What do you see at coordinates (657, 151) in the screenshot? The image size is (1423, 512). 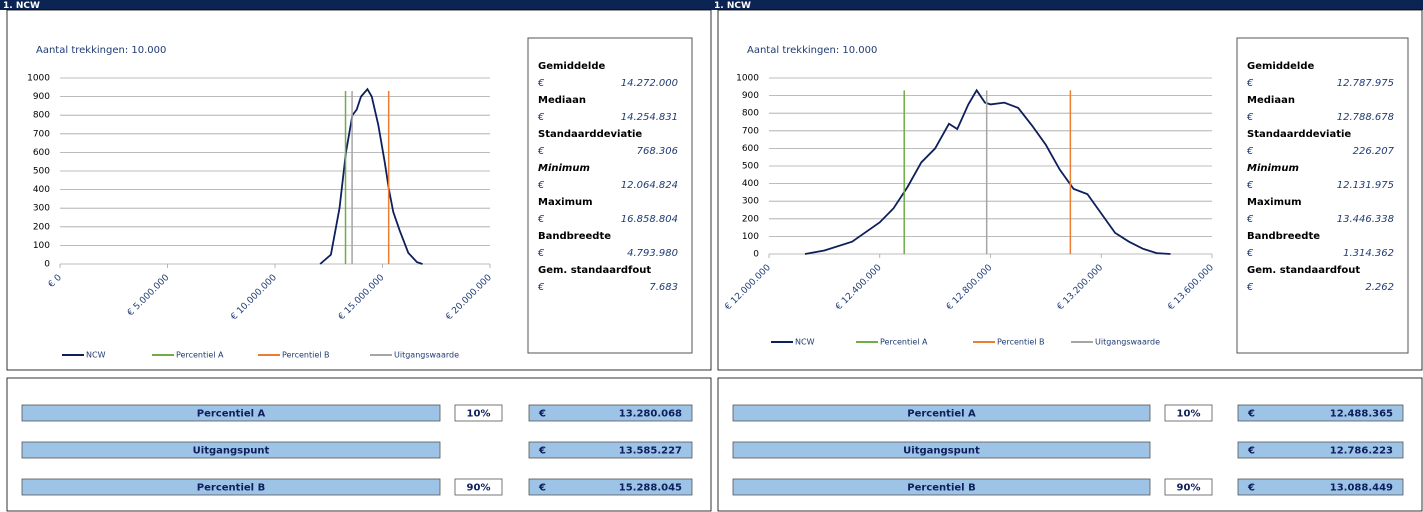 I see `stat-value: 768.306` at bounding box center [657, 151].